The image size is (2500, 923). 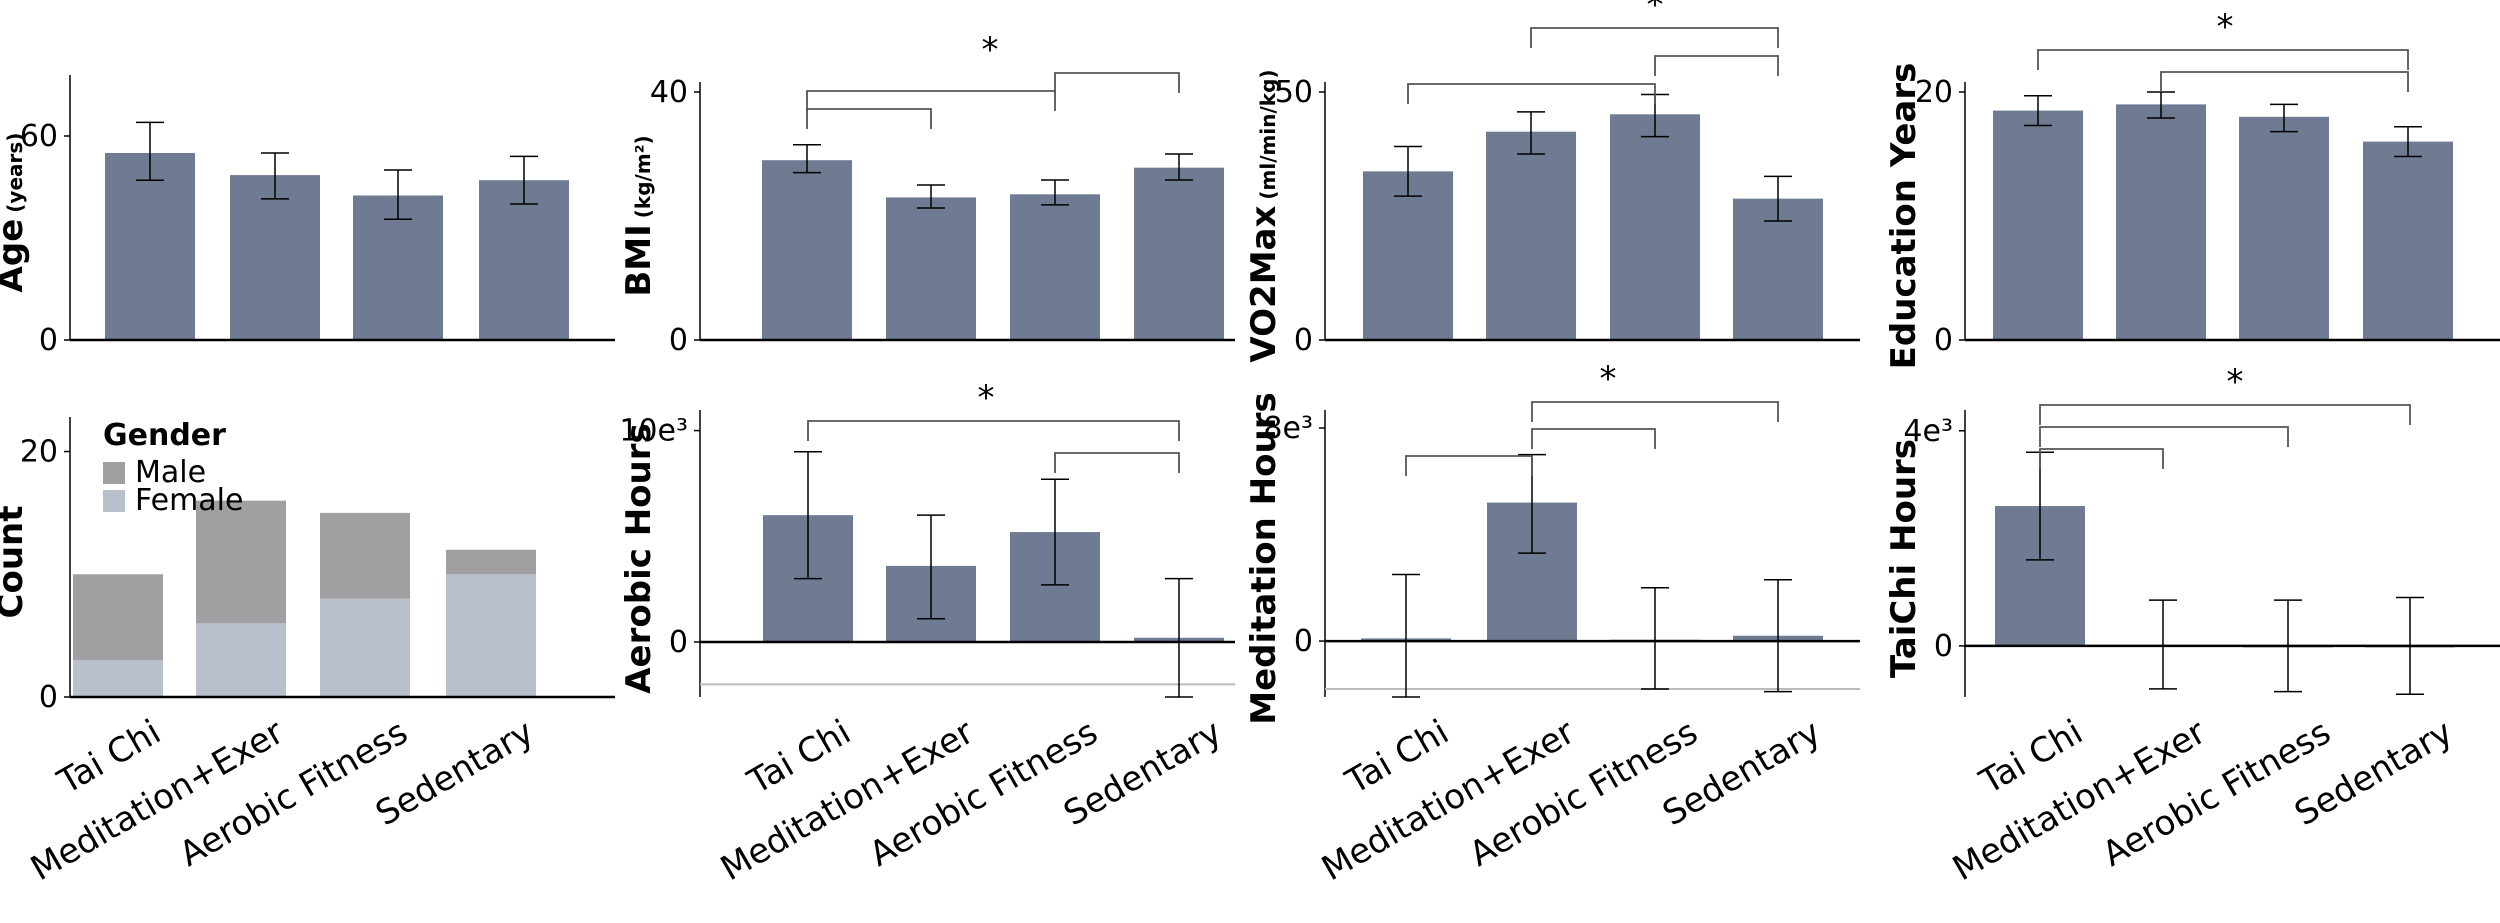 What do you see at coordinates (639, 260) in the screenshot?
I see `y-axis-label-main: BMI` at bounding box center [639, 260].